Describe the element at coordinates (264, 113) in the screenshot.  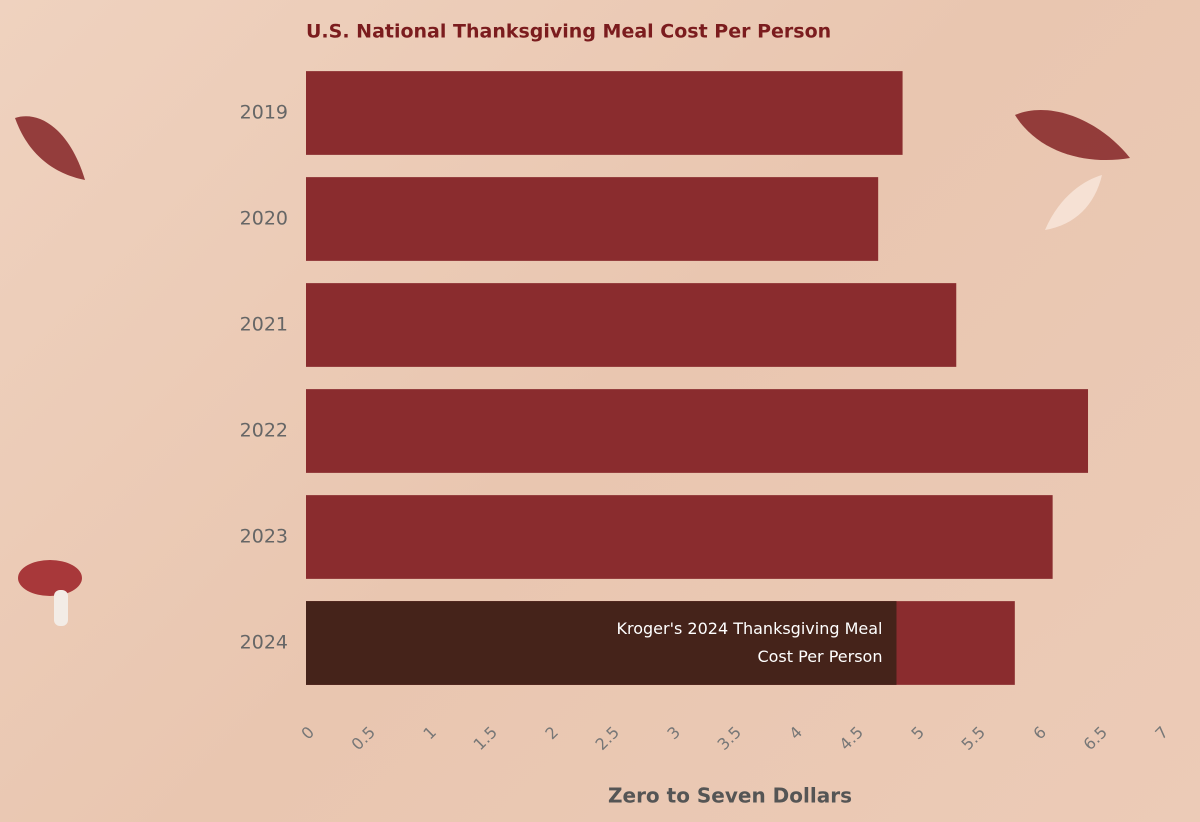
I see `y-tick-label: 2019` at that location.